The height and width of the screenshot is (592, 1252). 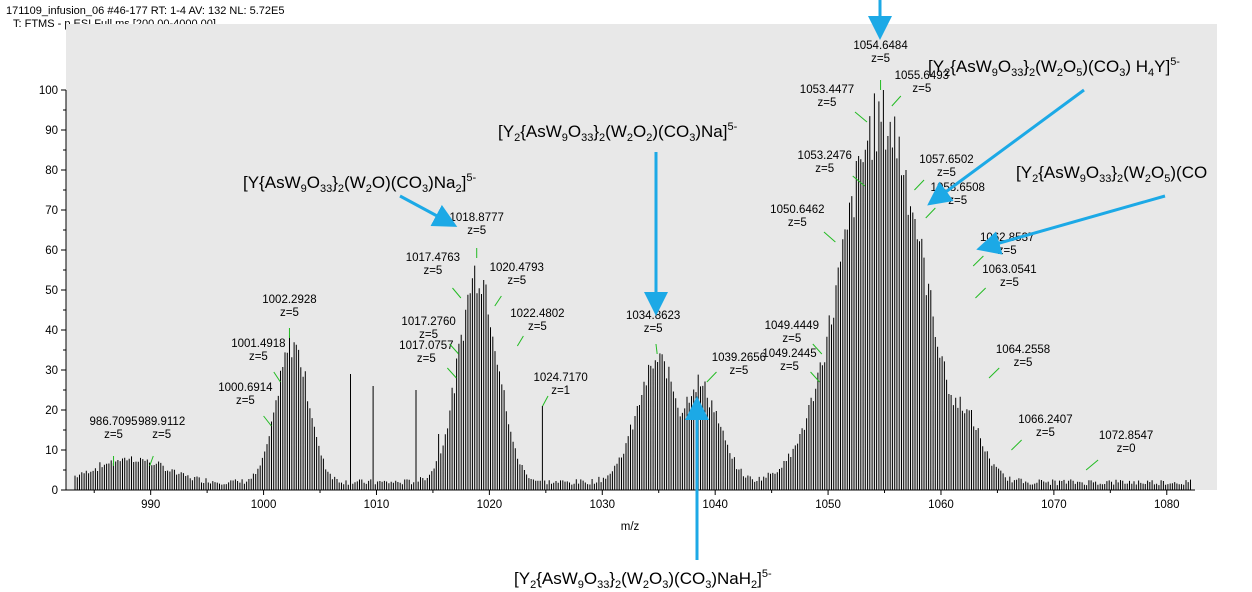 I want to click on y-tick-label: 90, so click(x=51, y=131).